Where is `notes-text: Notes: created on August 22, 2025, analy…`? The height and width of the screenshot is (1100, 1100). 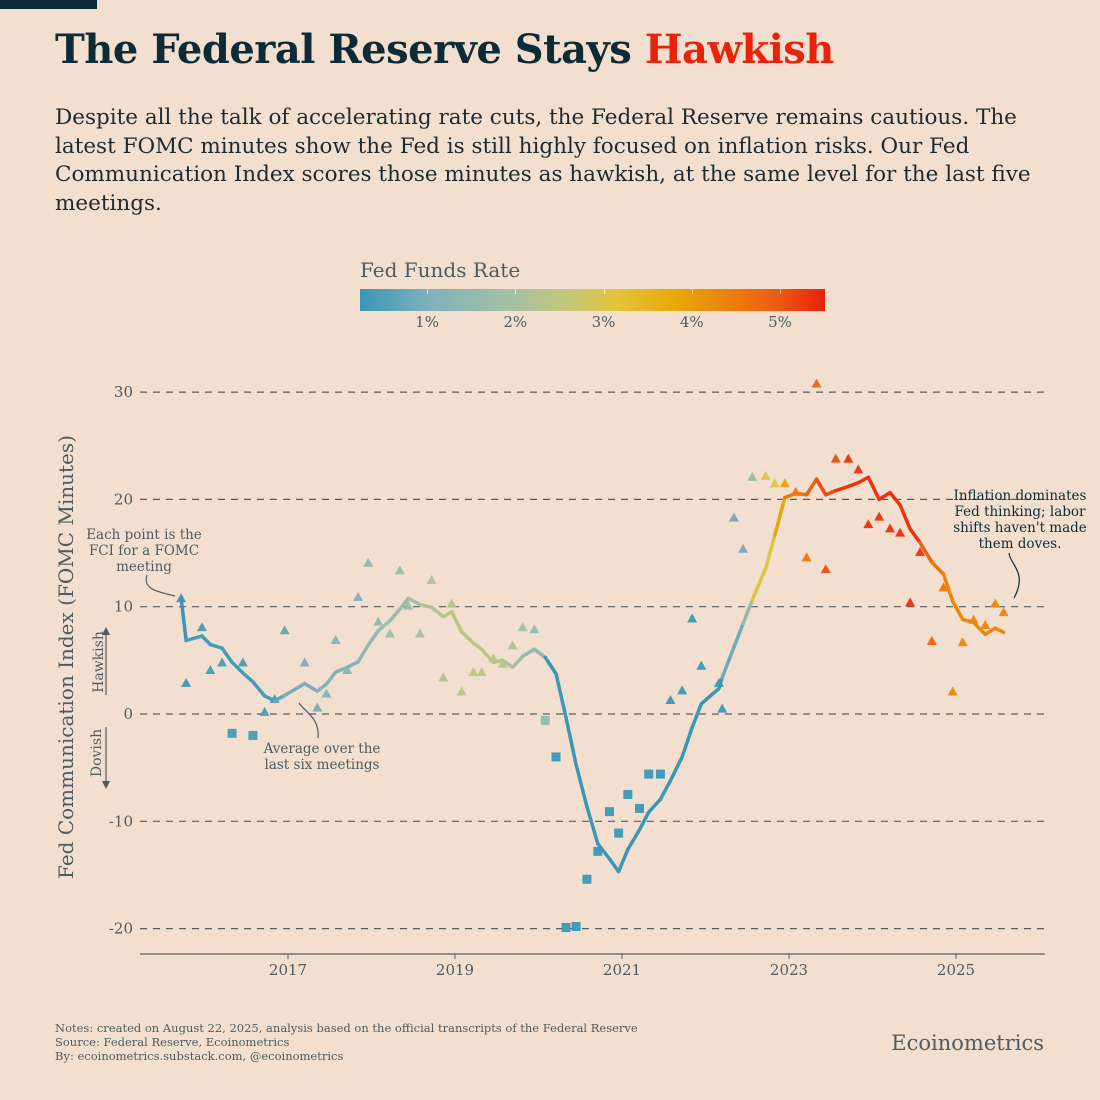 notes-text: Notes: created on August 22, 2025, analy… is located at coordinates (346, 1028).